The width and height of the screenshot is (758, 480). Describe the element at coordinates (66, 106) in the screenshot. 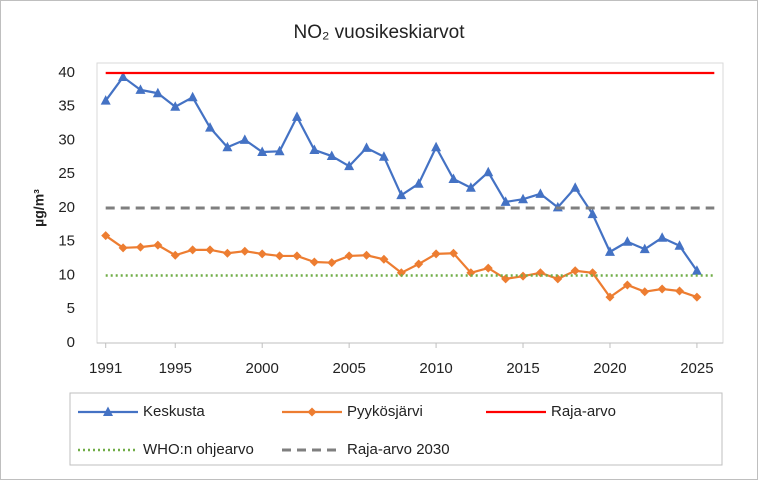

I see `y-tick-label: 35` at that location.